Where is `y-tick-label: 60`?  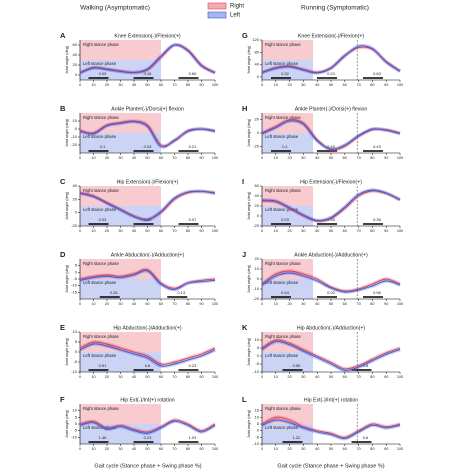 y-tick-label: 60 is located at coordinates (75, 44).